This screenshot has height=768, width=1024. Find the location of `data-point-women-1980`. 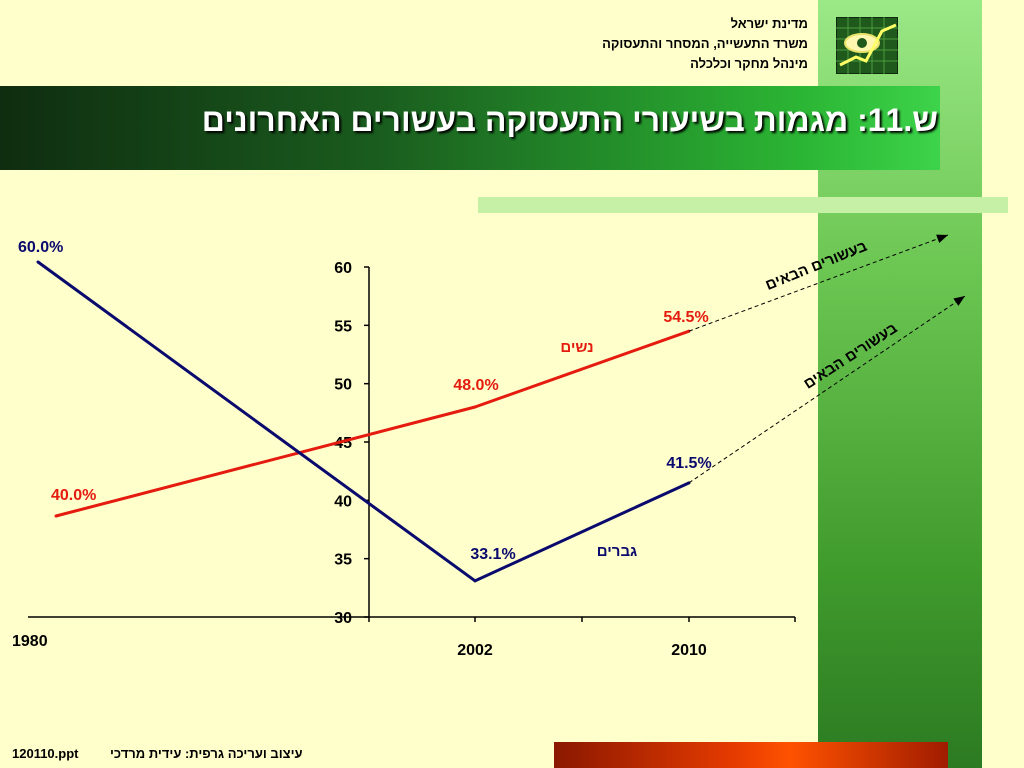

data-point-women-1980 is located at coordinates (56, 516).